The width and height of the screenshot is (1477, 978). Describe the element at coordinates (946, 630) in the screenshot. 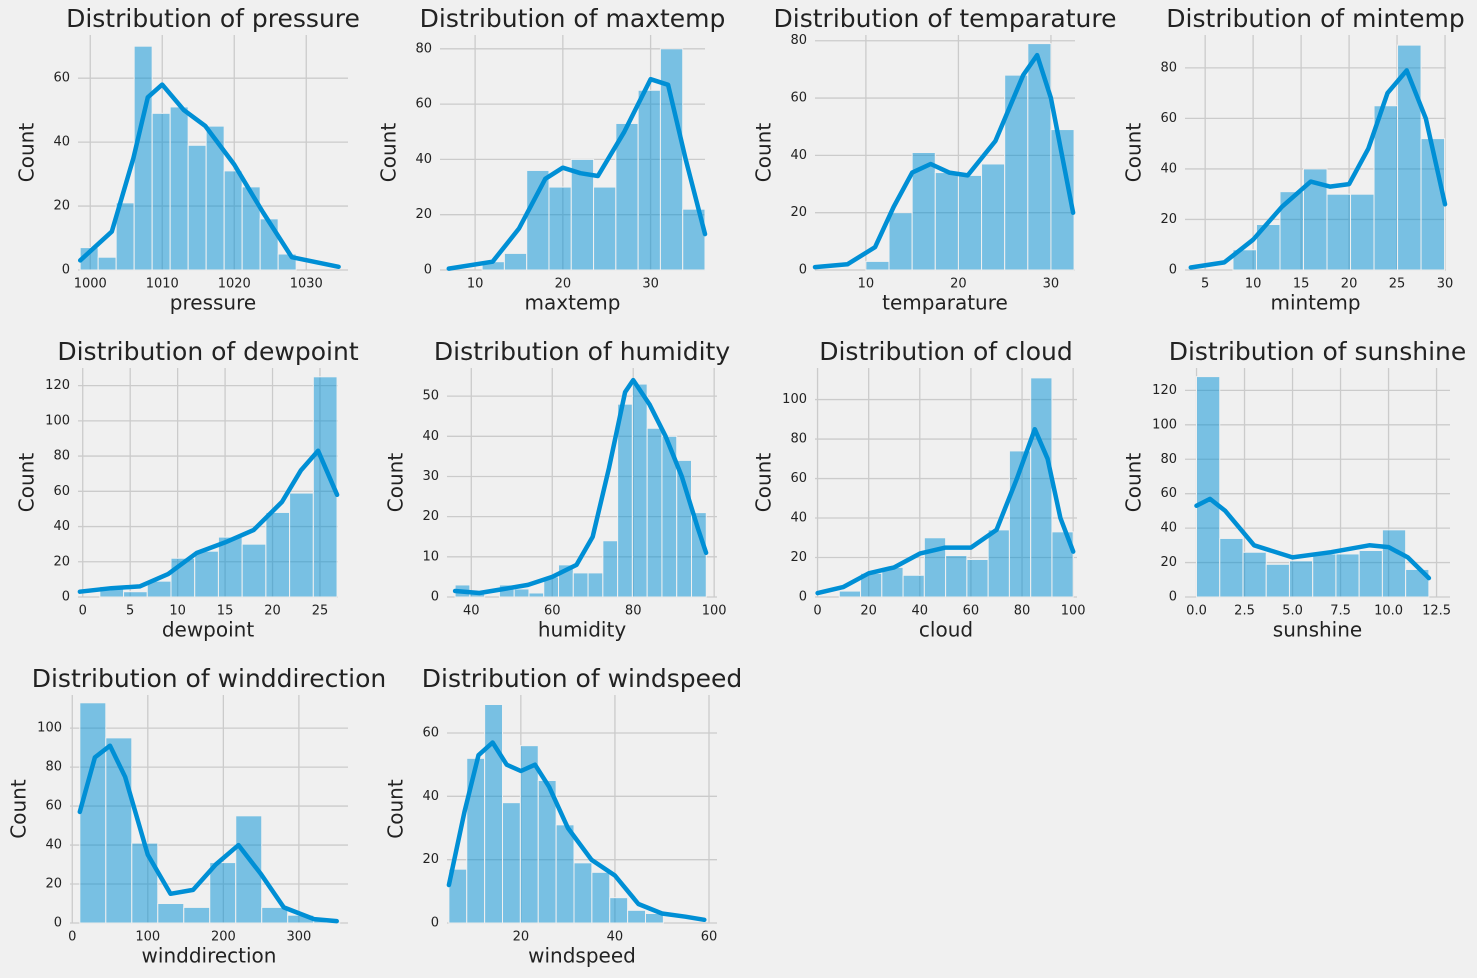

I see `x-axis-label: cloud` at that location.